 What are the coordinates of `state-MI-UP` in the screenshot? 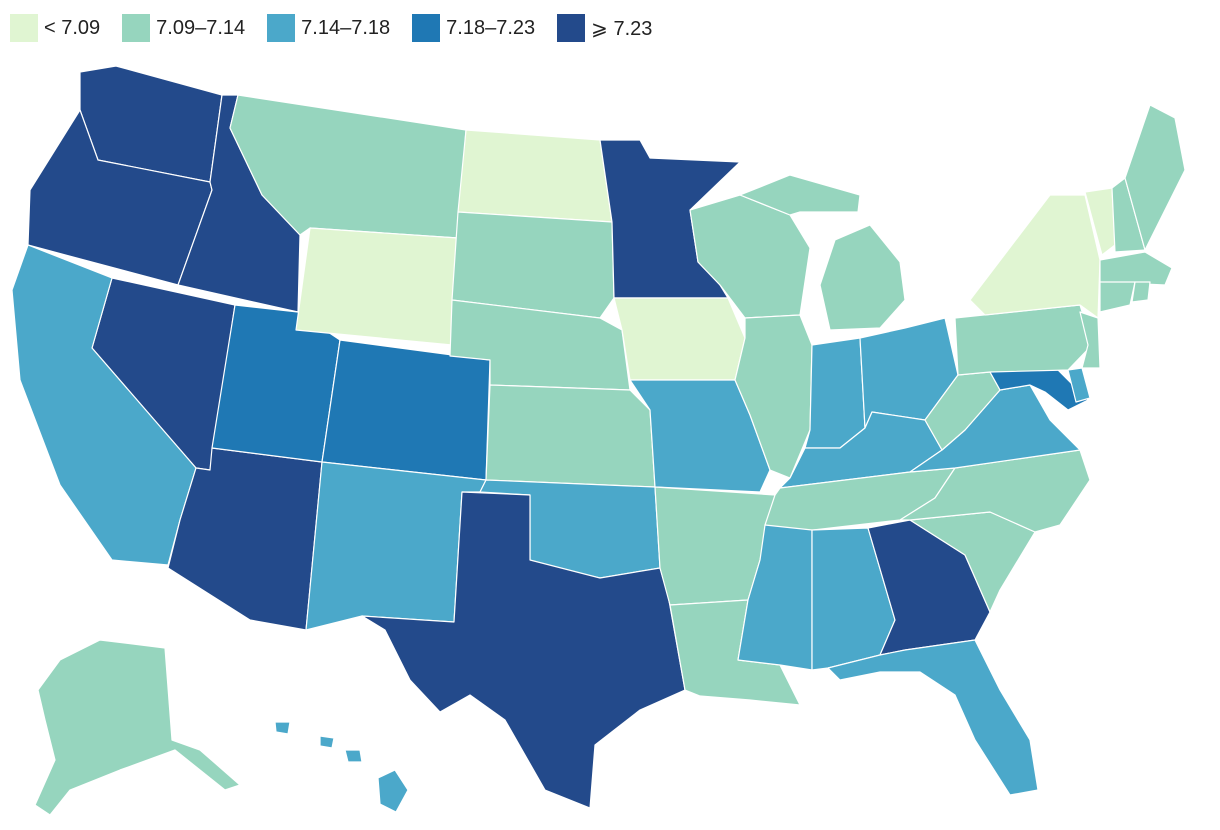 It's located at (800, 195).